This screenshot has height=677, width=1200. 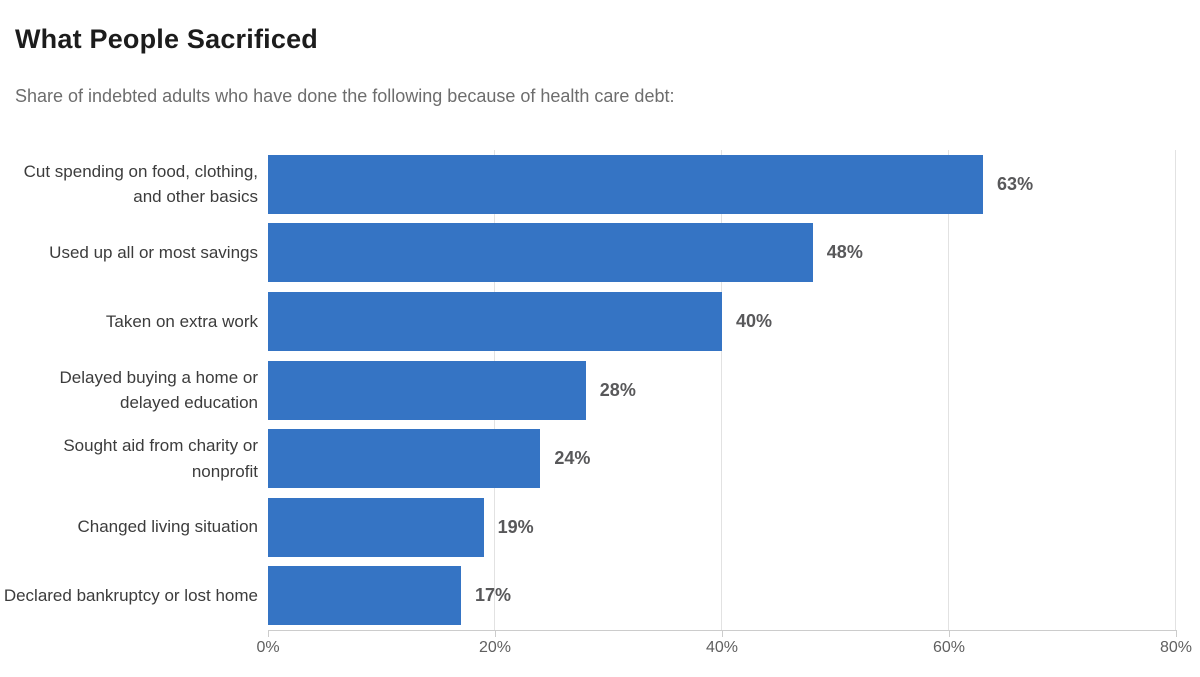 I want to click on x-axis-tick-label: 80%, so click(x=1176, y=647).